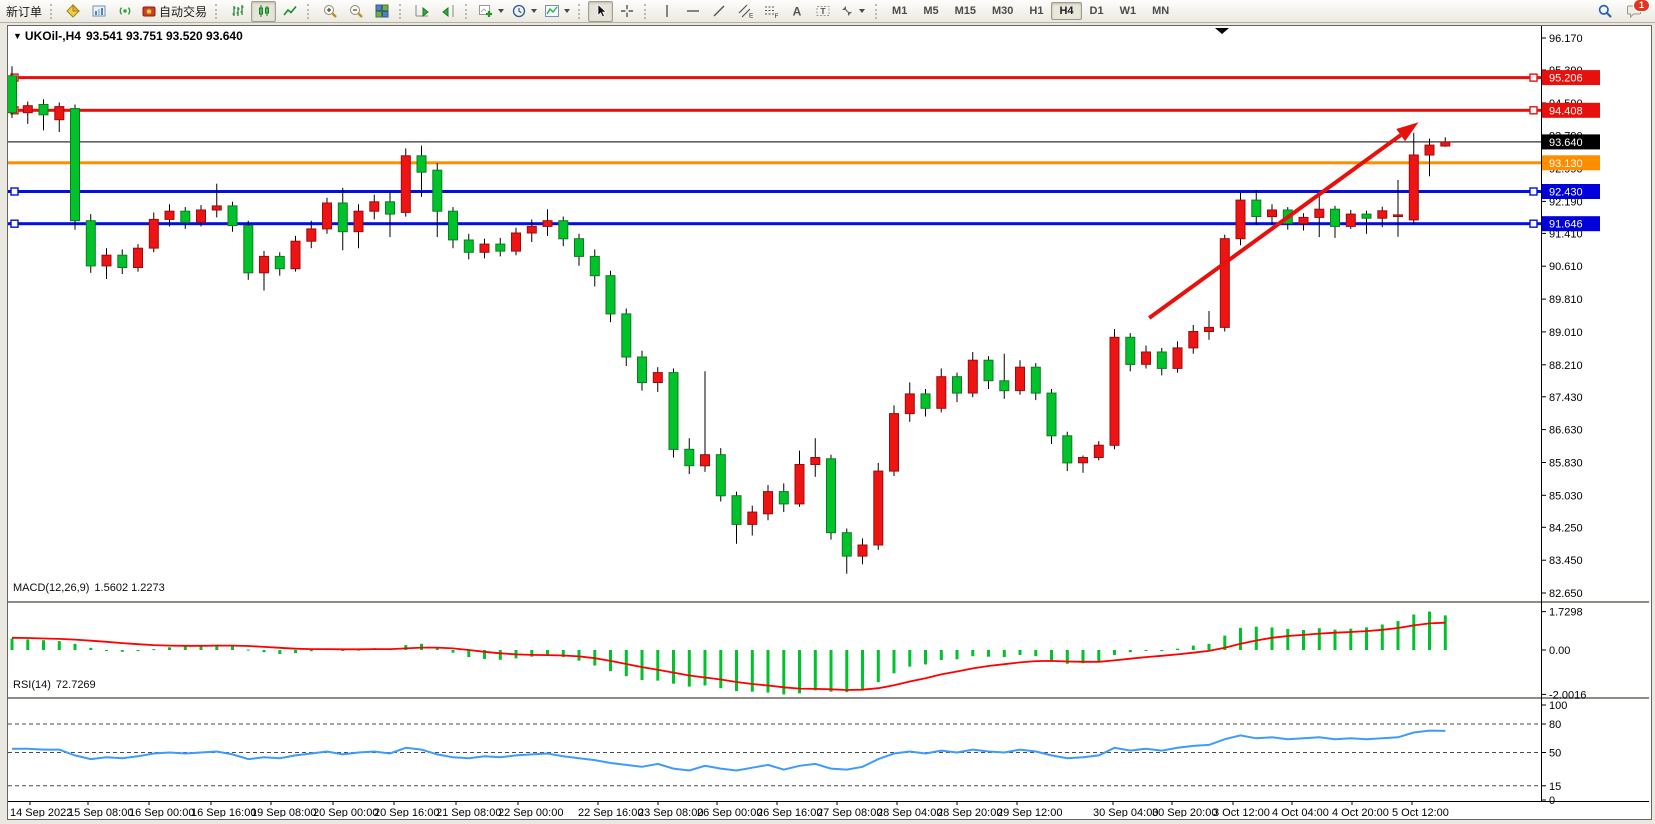 Image resolution: width=1655 pixels, height=824 pixels. What do you see at coordinates (24, 11) in the screenshot?
I see `new-order-button: 新订单` at bounding box center [24, 11].